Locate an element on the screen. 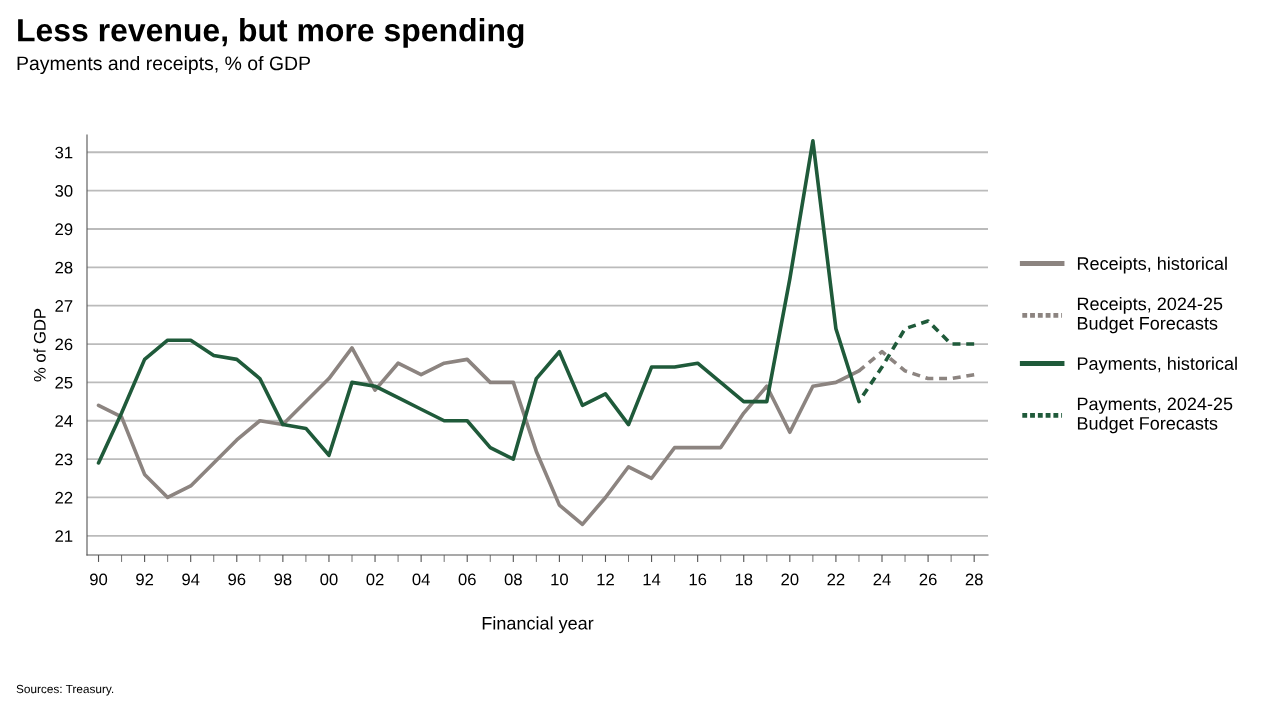  x-tick-label: 12 is located at coordinates (605, 579).